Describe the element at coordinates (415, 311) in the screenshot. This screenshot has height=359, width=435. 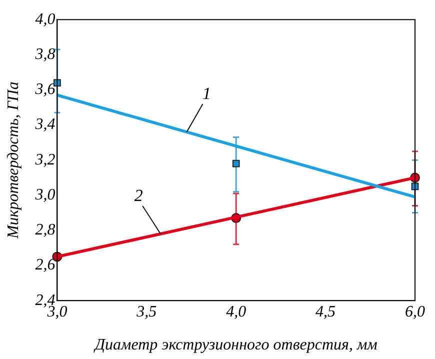
I see `x-tick-label: 6,0` at that location.